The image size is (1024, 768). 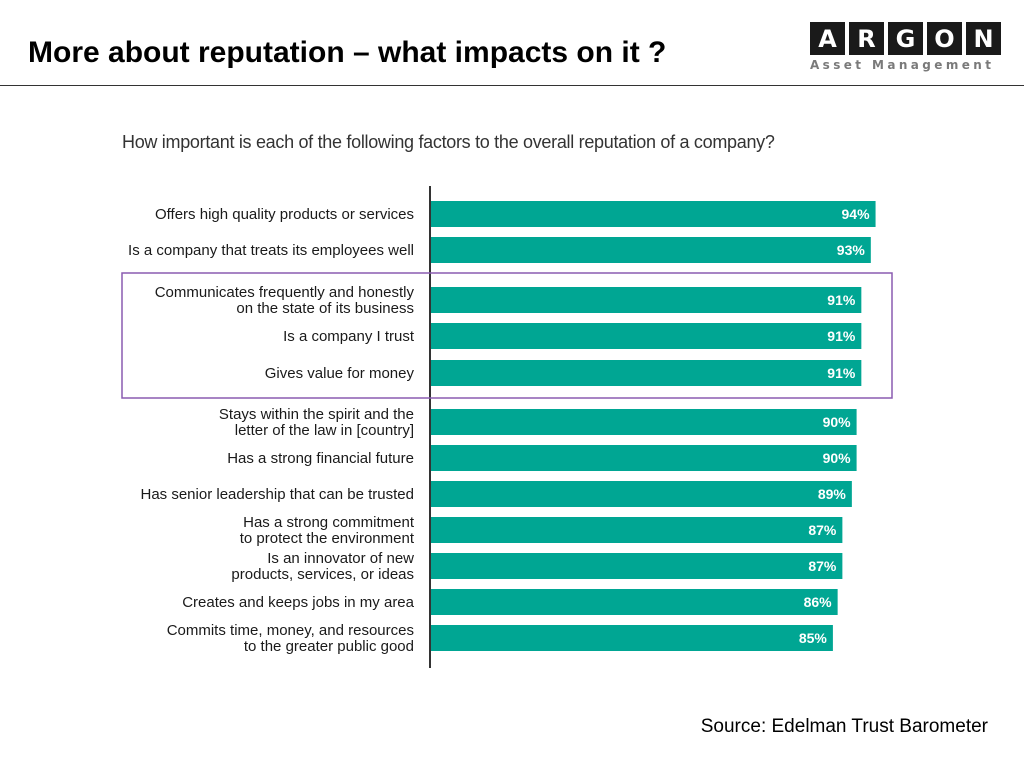 What do you see at coordinates (298, 602) in the screenshot?
I see `category-label: Creates and keeps jobs in my area` at bounding box center [298, 602].